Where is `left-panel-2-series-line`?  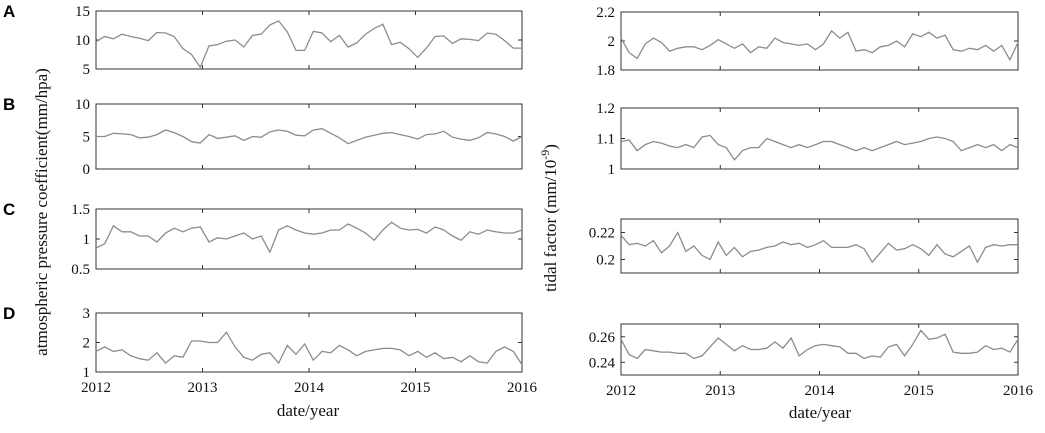 left-panel-2-series-line is located at coordinates (309, 136).